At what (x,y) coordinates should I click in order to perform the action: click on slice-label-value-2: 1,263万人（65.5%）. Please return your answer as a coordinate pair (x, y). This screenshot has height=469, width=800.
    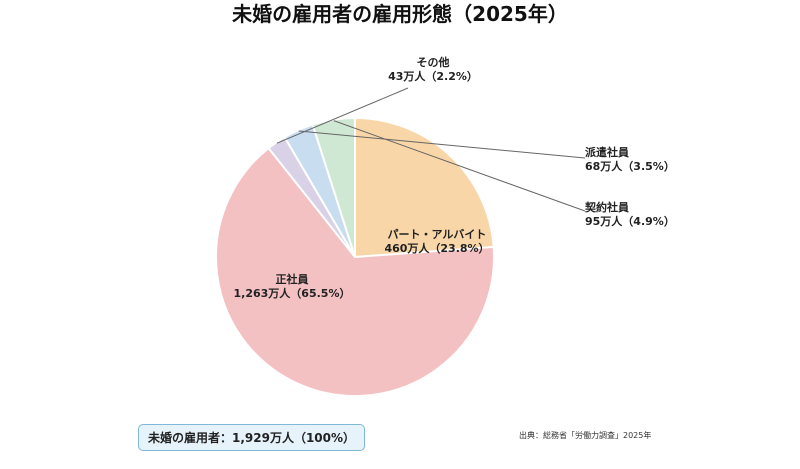
    Looking at the image, I should click on (292, 293).